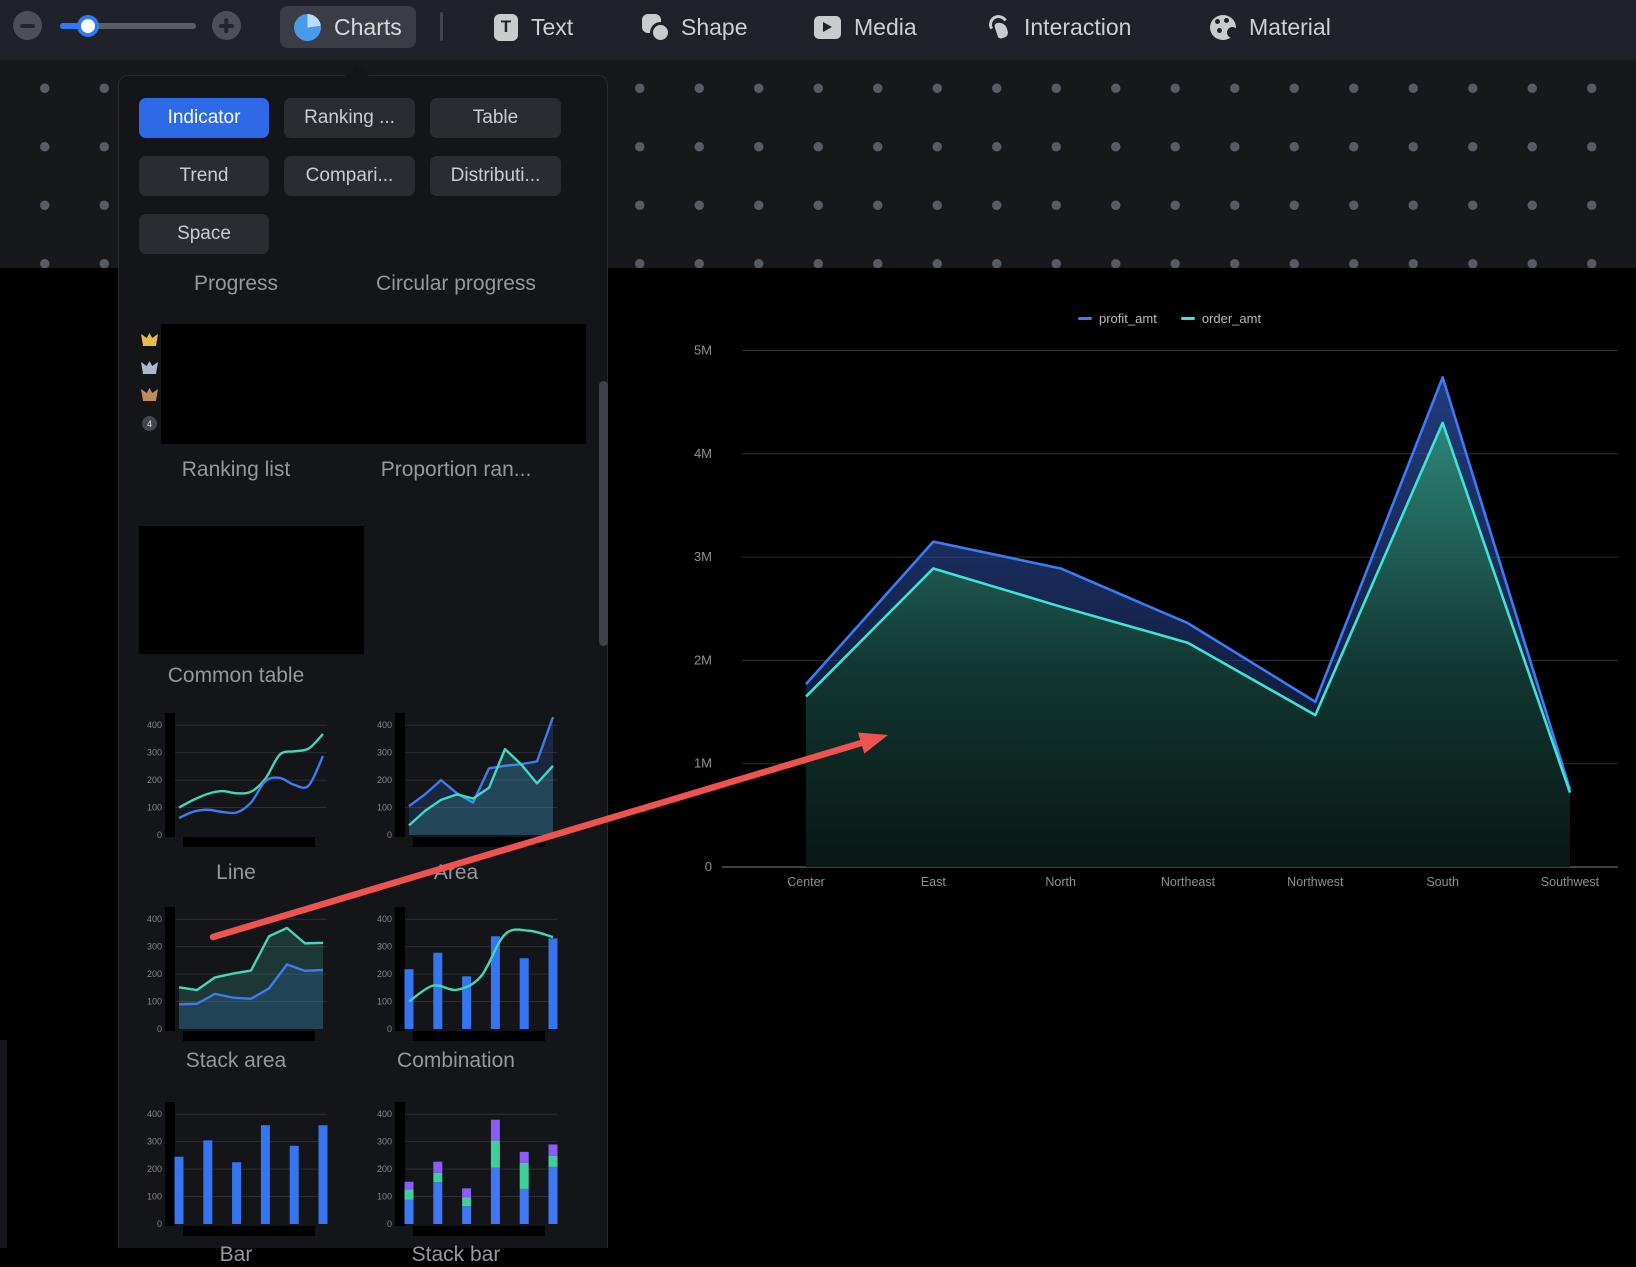 The image size is (1636, 1267). I want to click on zoom-slider-thumb, so click(88, 26).